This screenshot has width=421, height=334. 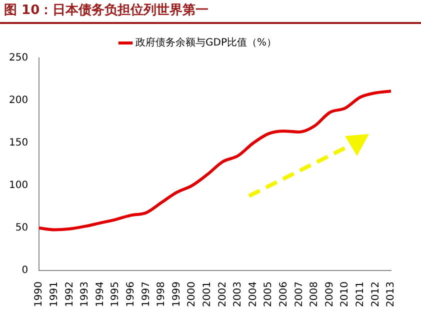 I want to click on x-tick-label: 2011, so click(x=360, y=295).